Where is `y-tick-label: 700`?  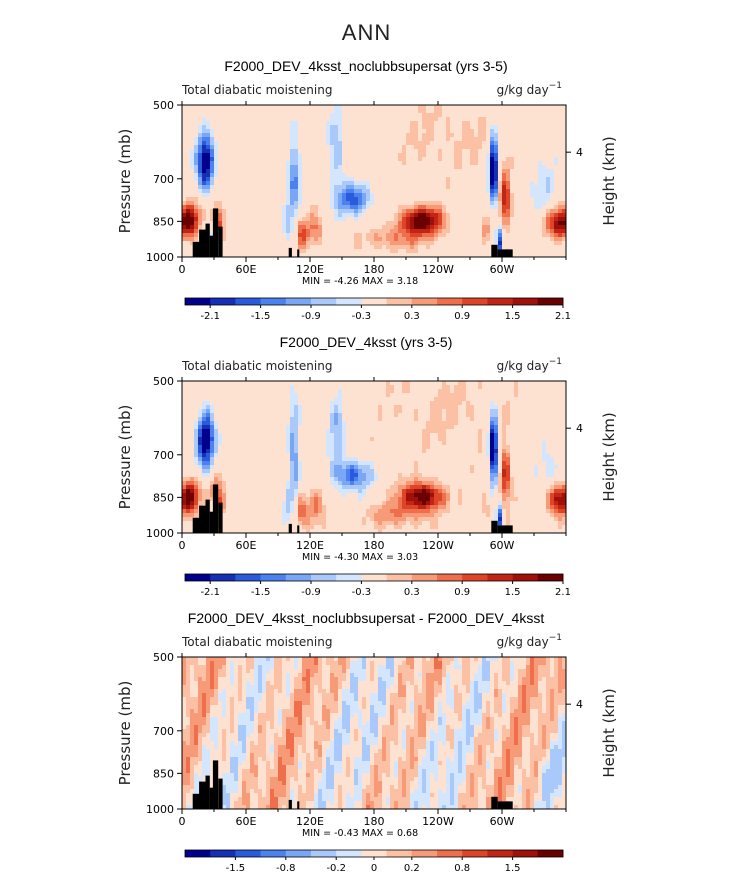 y-tick-label: 700 is located at coordinates (163, 731).